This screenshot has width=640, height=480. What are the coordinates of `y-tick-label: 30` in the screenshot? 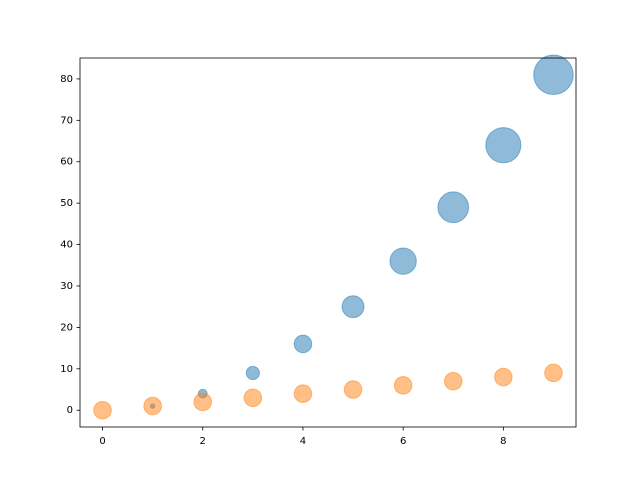 It's located at (66, 286).